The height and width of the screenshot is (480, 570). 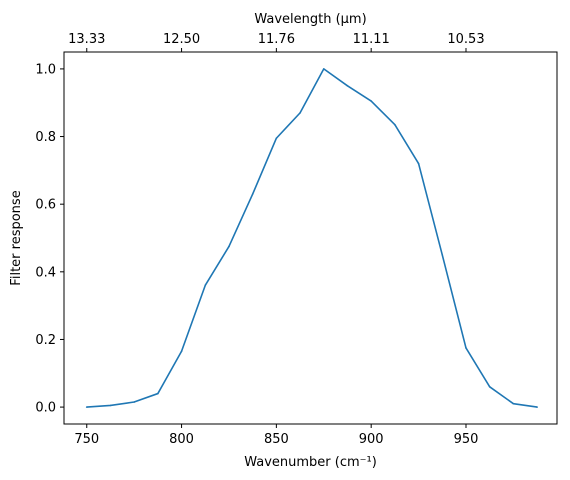 What do you see at coordinates (310, 462) in the screenshot?
I see `x-axis-label: Wavenumber (cm⁻¹)` at bounding box center [310, 462].